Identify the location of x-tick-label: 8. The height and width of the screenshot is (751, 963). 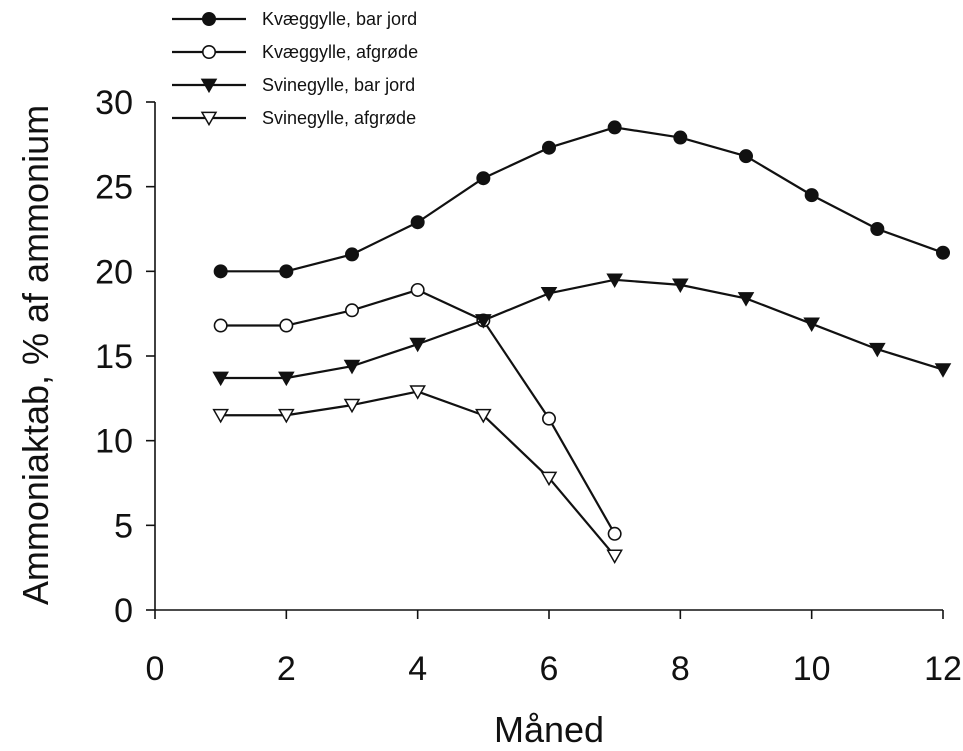
(680, 669).